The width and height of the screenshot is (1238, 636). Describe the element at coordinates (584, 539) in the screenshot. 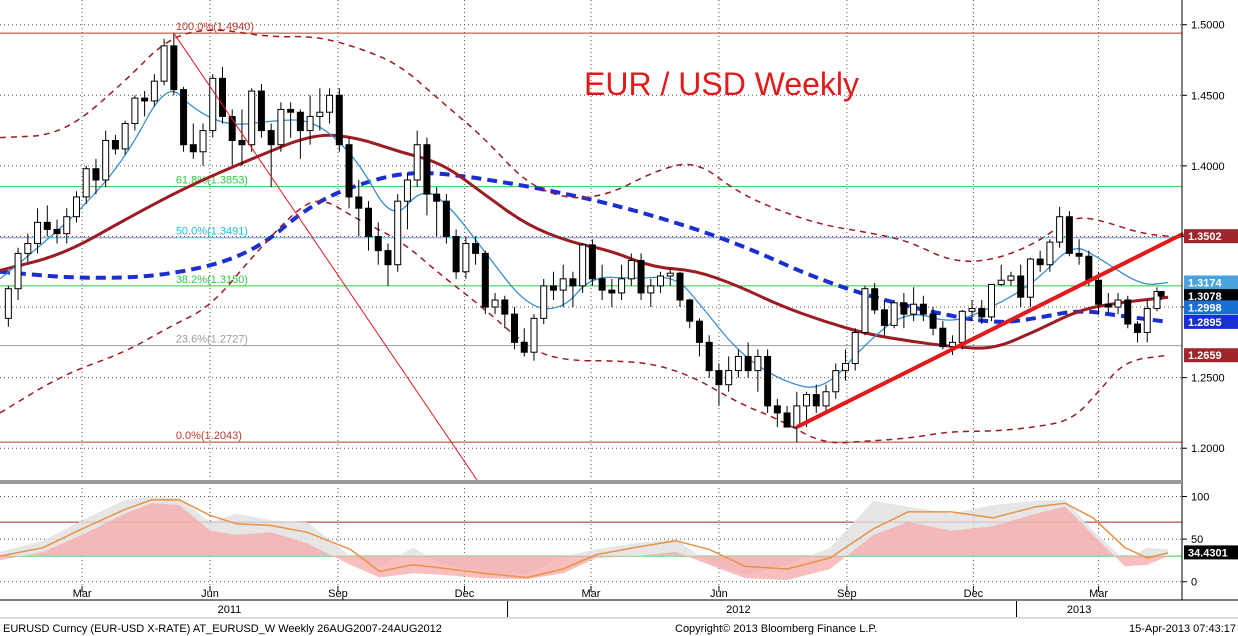

I see `oscillator-line` at that location.